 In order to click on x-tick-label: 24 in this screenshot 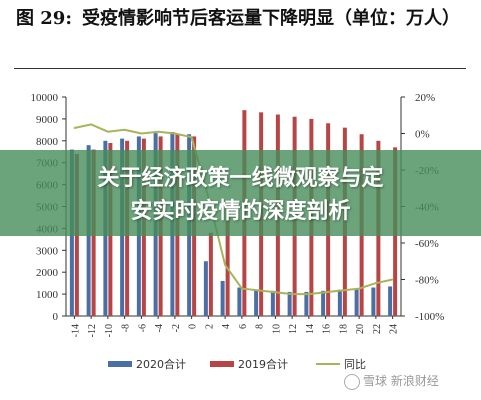, I will do `click(394, 329)`.